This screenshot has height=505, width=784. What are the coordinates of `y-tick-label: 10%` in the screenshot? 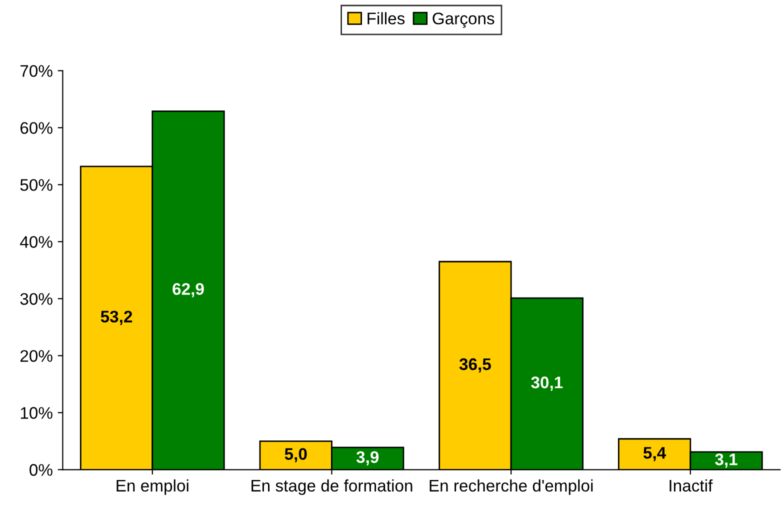 It's located at (36, 413).